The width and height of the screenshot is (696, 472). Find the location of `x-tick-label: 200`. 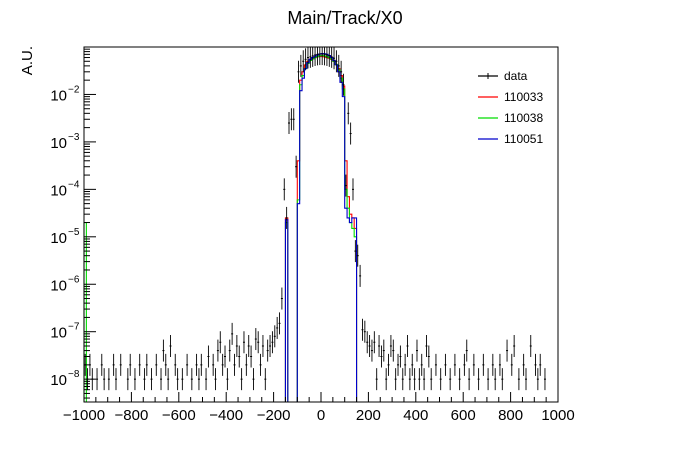

x-tick-label: 200 is located at coordinates (368, 415).